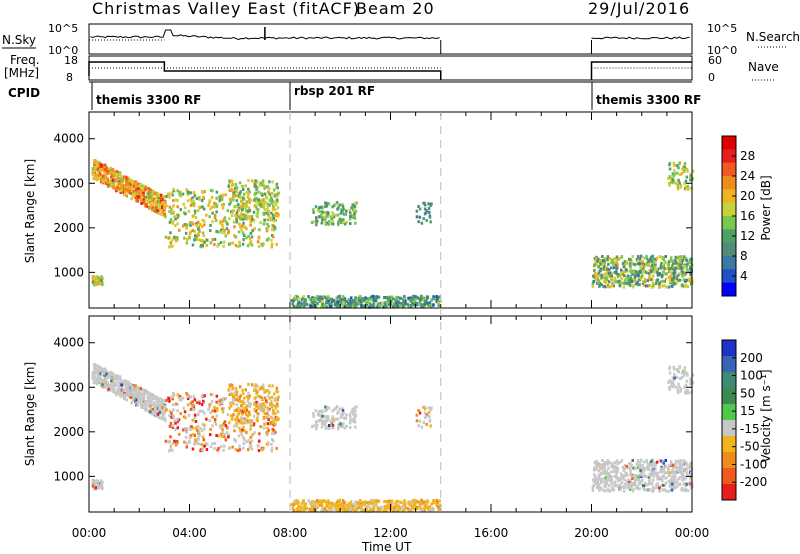  I want to click on colorbar-tick-label: -15, so click(750, 429).